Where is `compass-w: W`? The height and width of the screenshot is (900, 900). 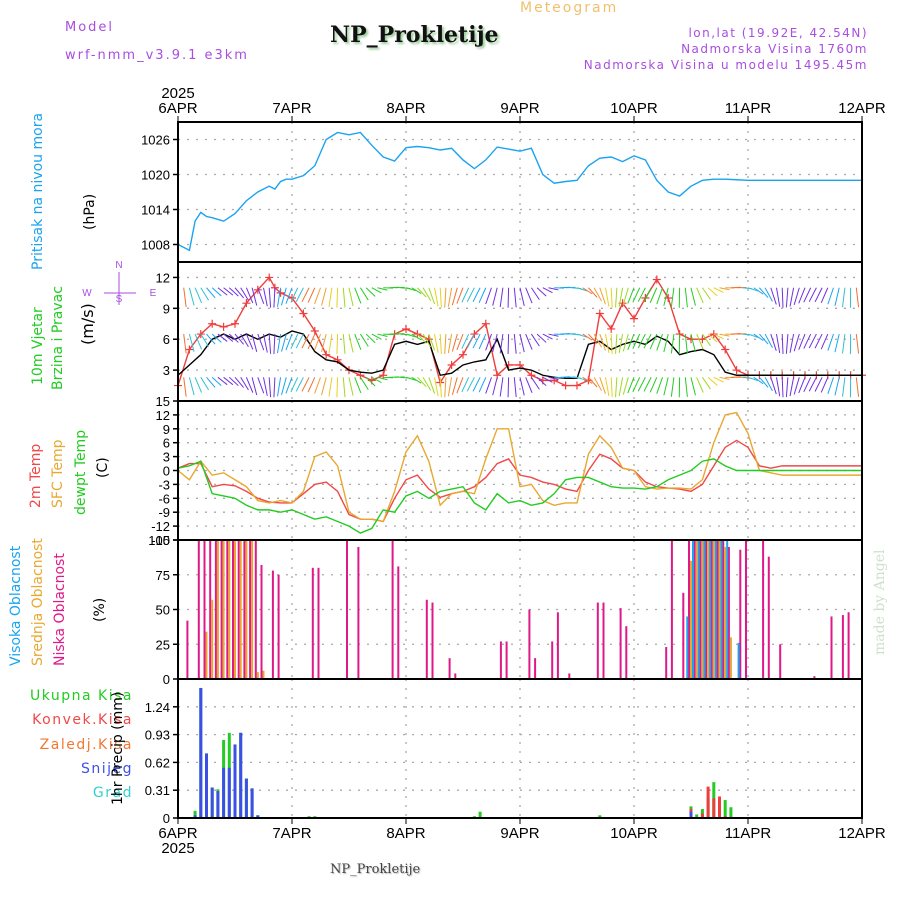
compass-w: W is located at coordinates (87, 293).